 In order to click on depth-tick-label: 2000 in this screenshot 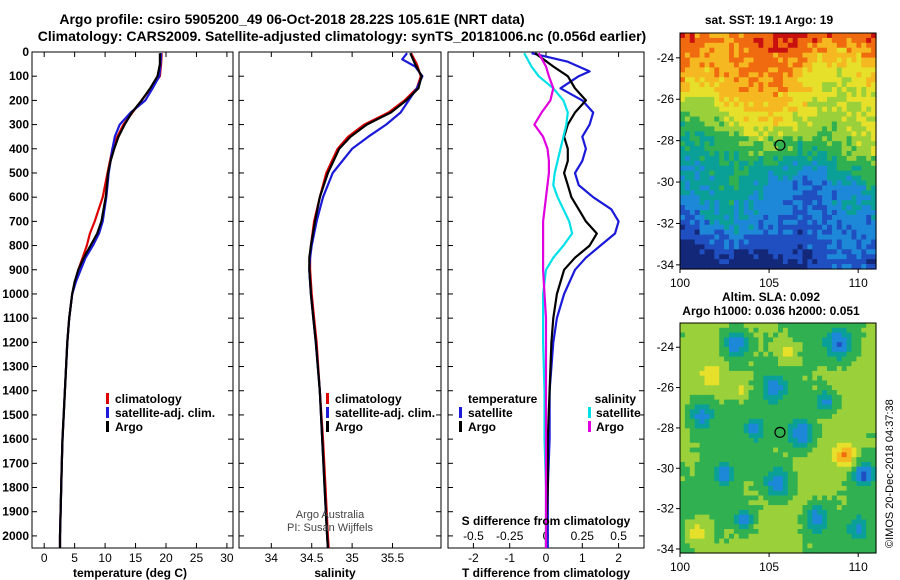, I will do `click(15, 536)`.